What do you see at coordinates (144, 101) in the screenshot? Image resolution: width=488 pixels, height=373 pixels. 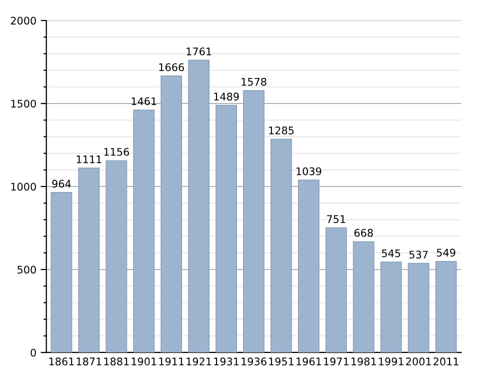 I see `data-label: 1461` at bounding box center [144, 101].